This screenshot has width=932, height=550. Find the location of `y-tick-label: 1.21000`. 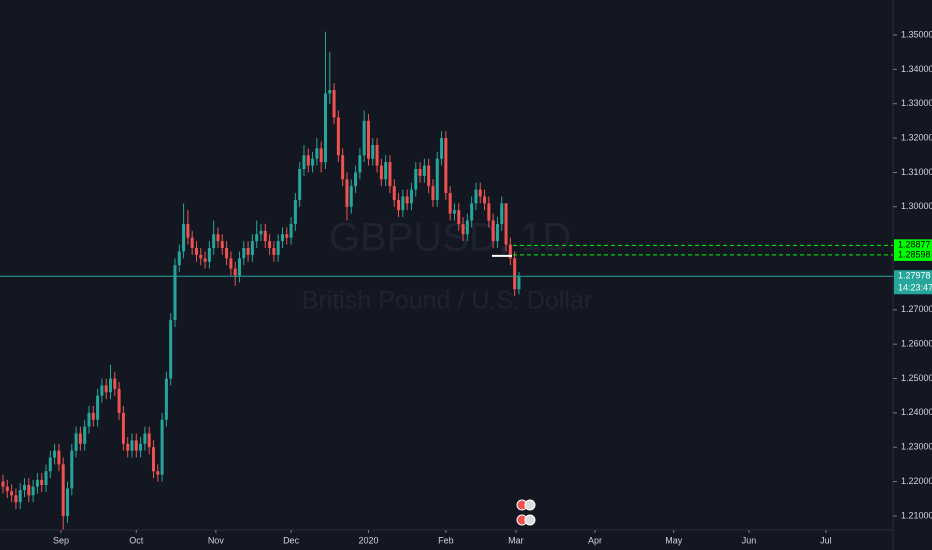

y-tick-label: 1.21000 is located at coordinates (916, 515).